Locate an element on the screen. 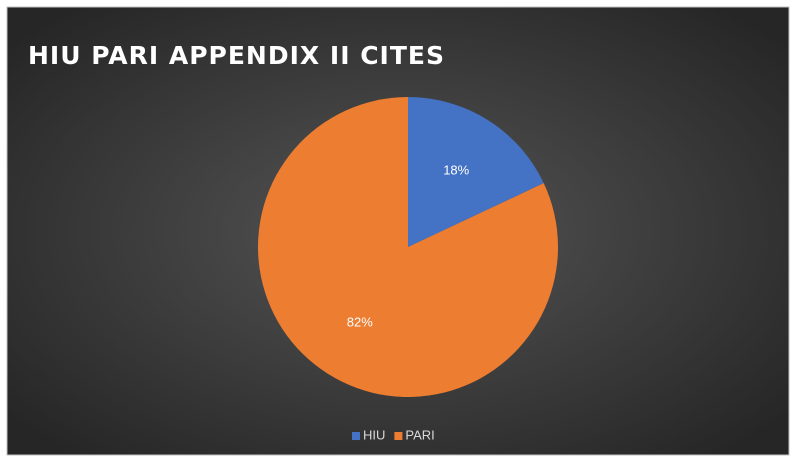 The image size is (796, 462). legend-label: PARI is located at coordinates (419, 434).